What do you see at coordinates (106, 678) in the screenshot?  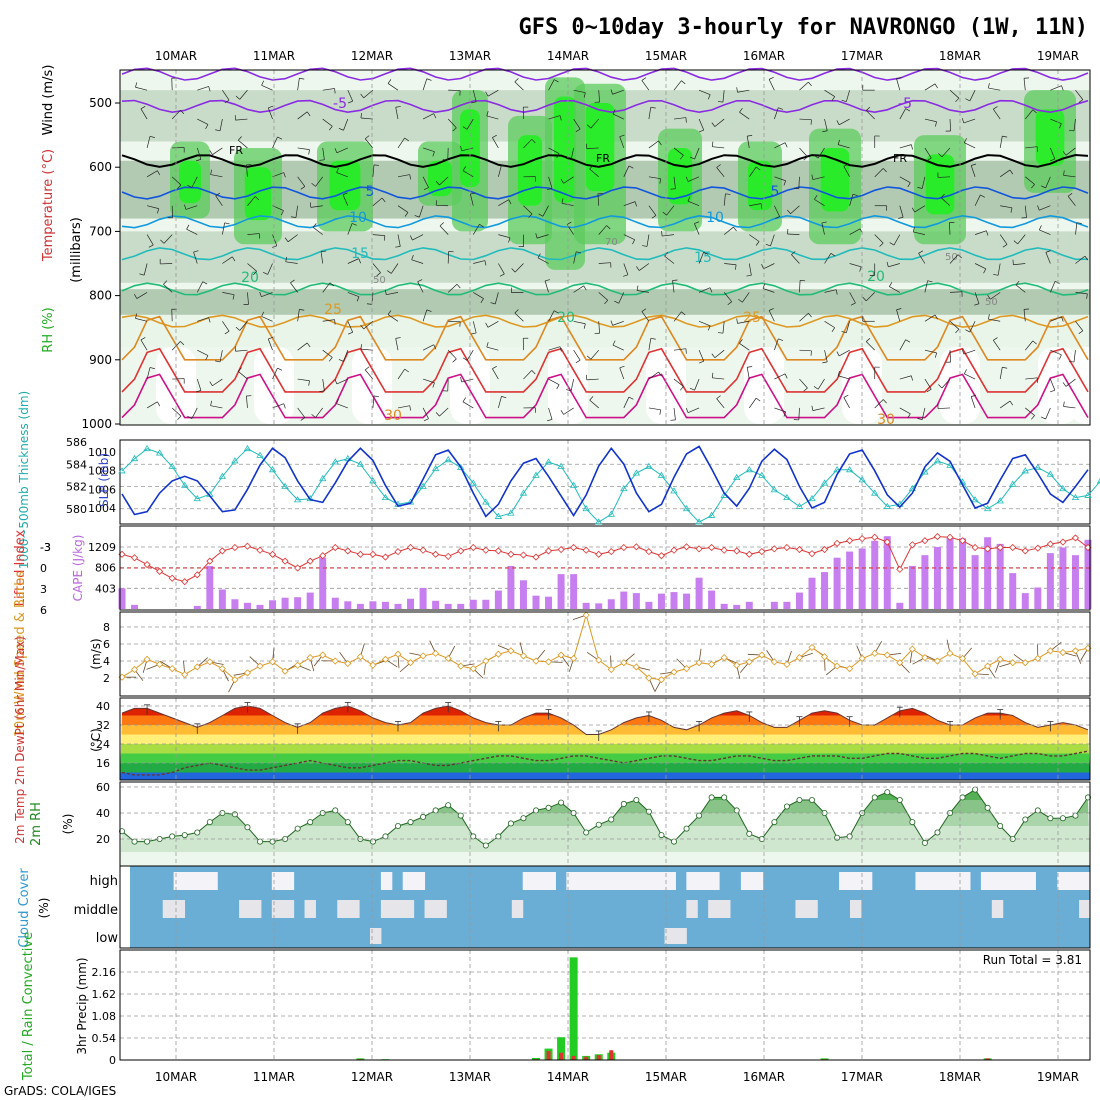 I see `y-tick-label: 2` at bounding box center [106, 678].